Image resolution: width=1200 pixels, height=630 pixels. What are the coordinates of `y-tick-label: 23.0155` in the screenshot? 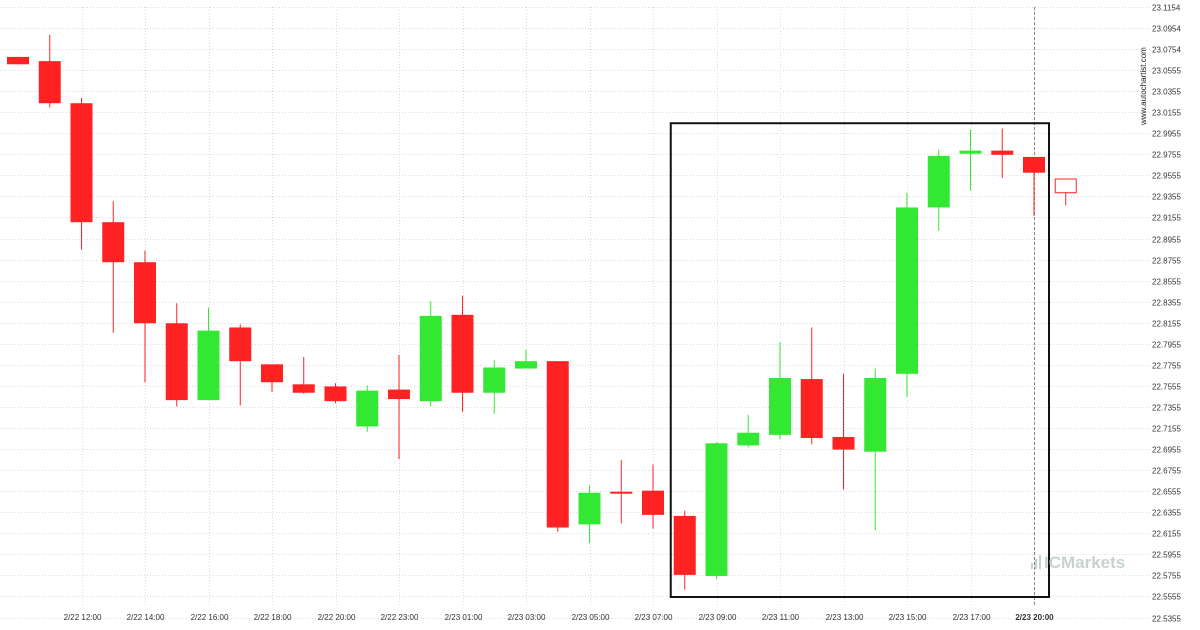 It's located at (1166, 113).